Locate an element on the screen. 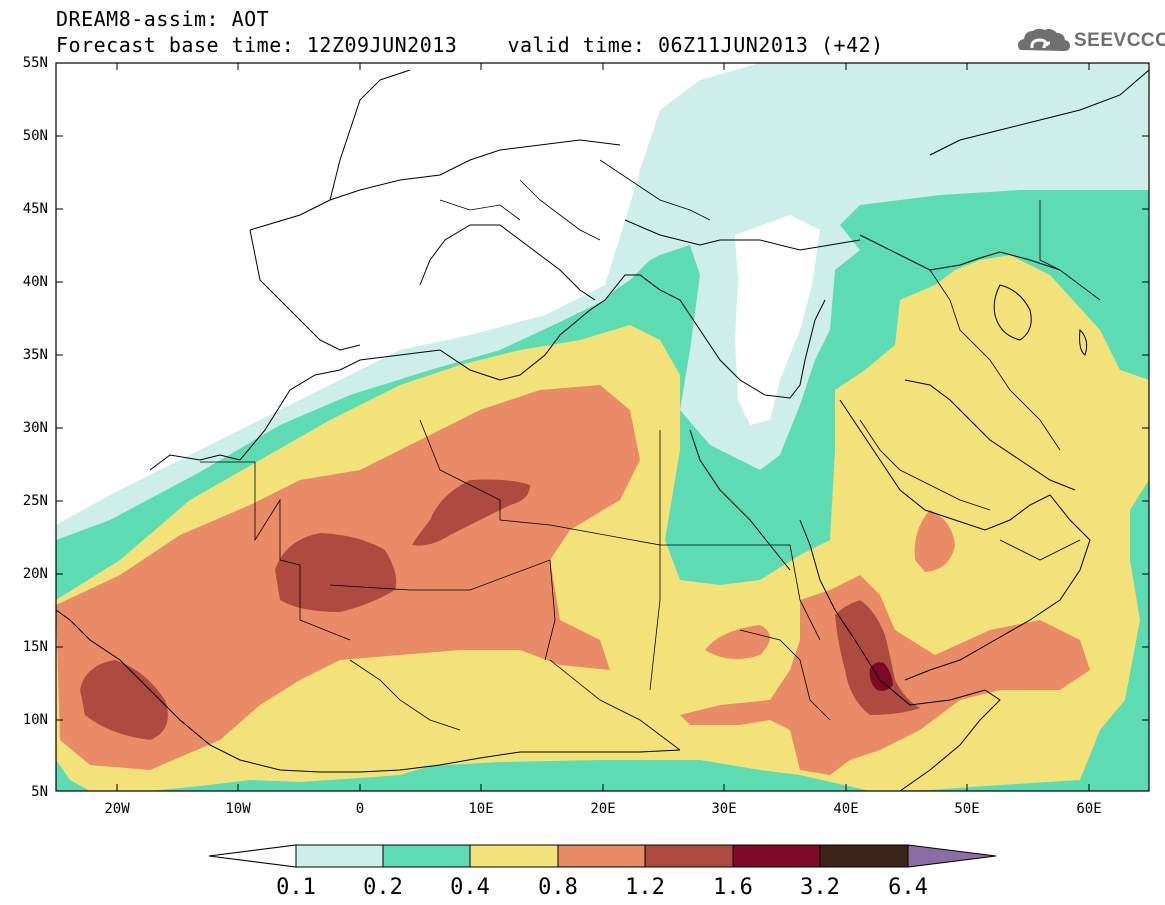 This screenshot has height=905, width=1165. teal-zone-north is located at coordinates (680, 181).